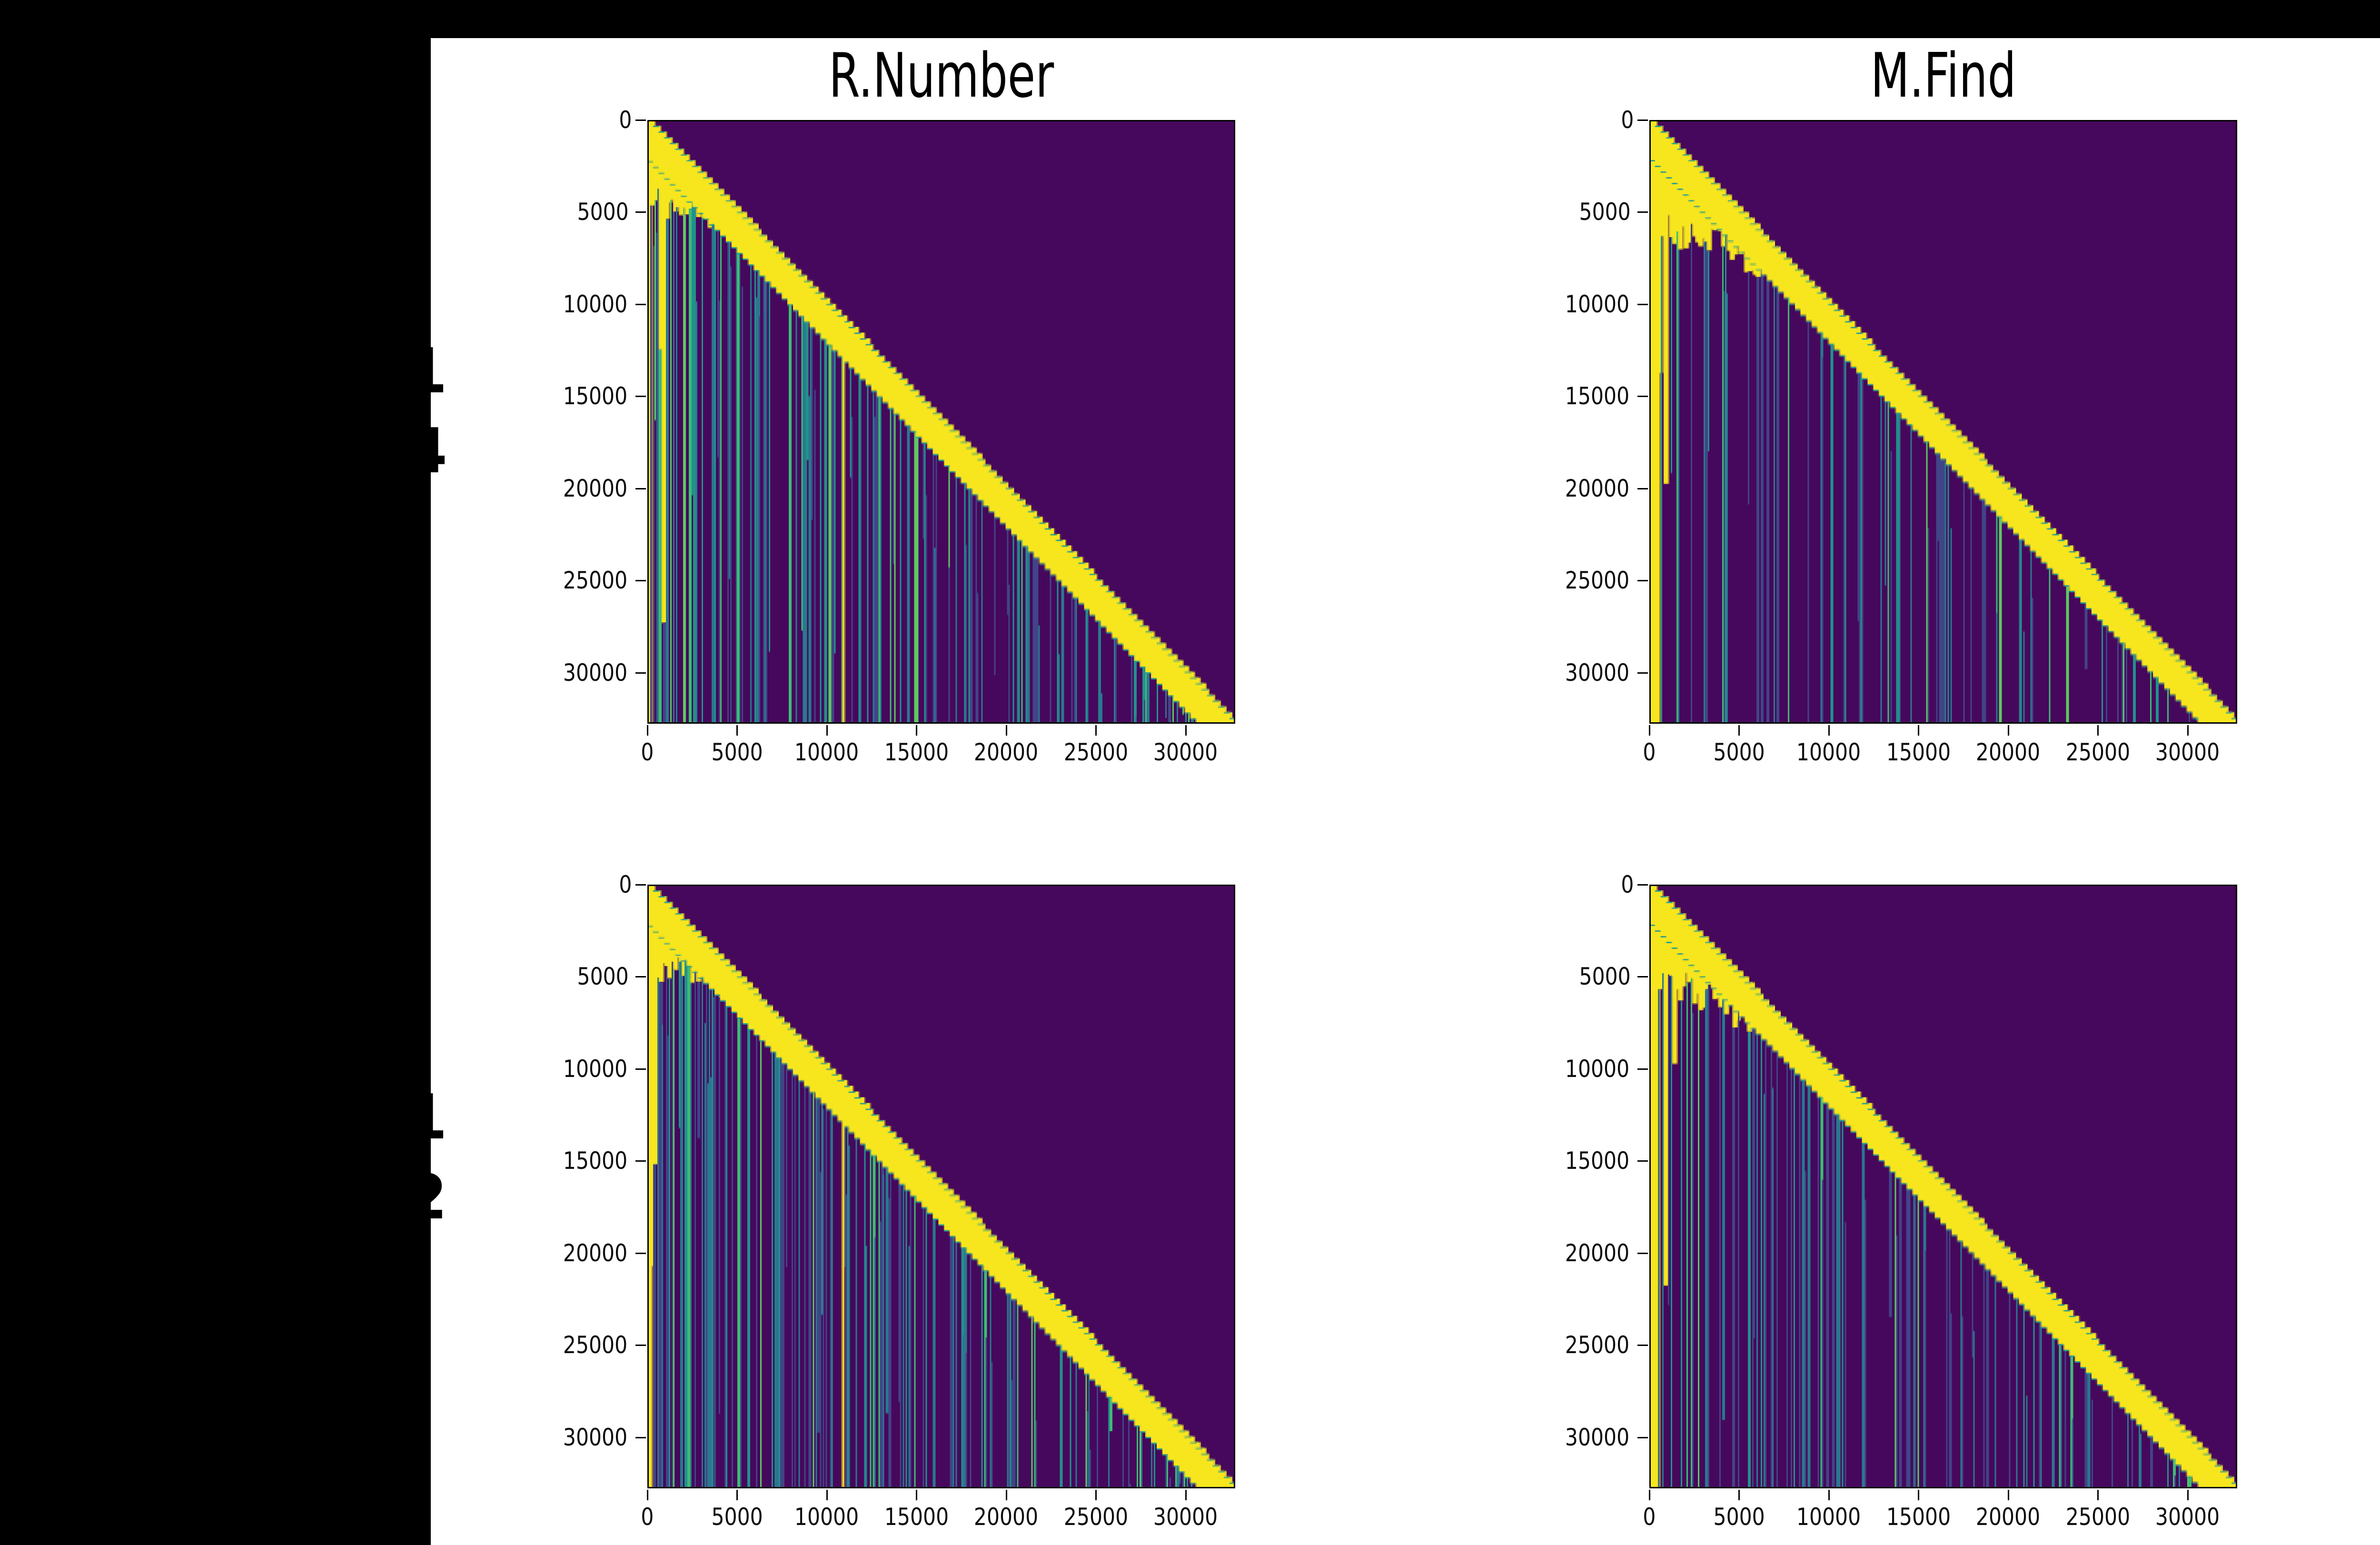 The height and width of the screenshot is (1545, 2380). Describe the element at coordinates (941, 75) in the screenshot. I see `subplot-title-text: R.Number` at that location.